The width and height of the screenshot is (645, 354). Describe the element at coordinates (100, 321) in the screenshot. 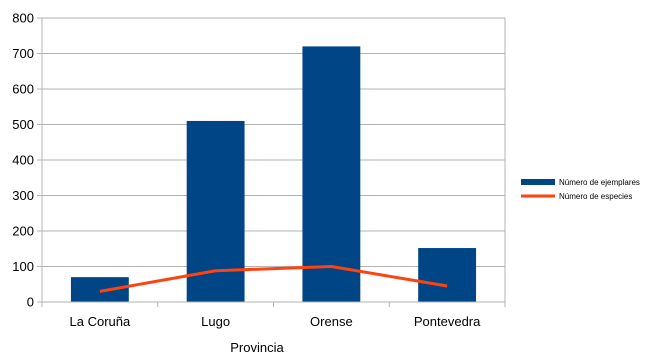

I see `x-tick-label: La Coruña` at that location.